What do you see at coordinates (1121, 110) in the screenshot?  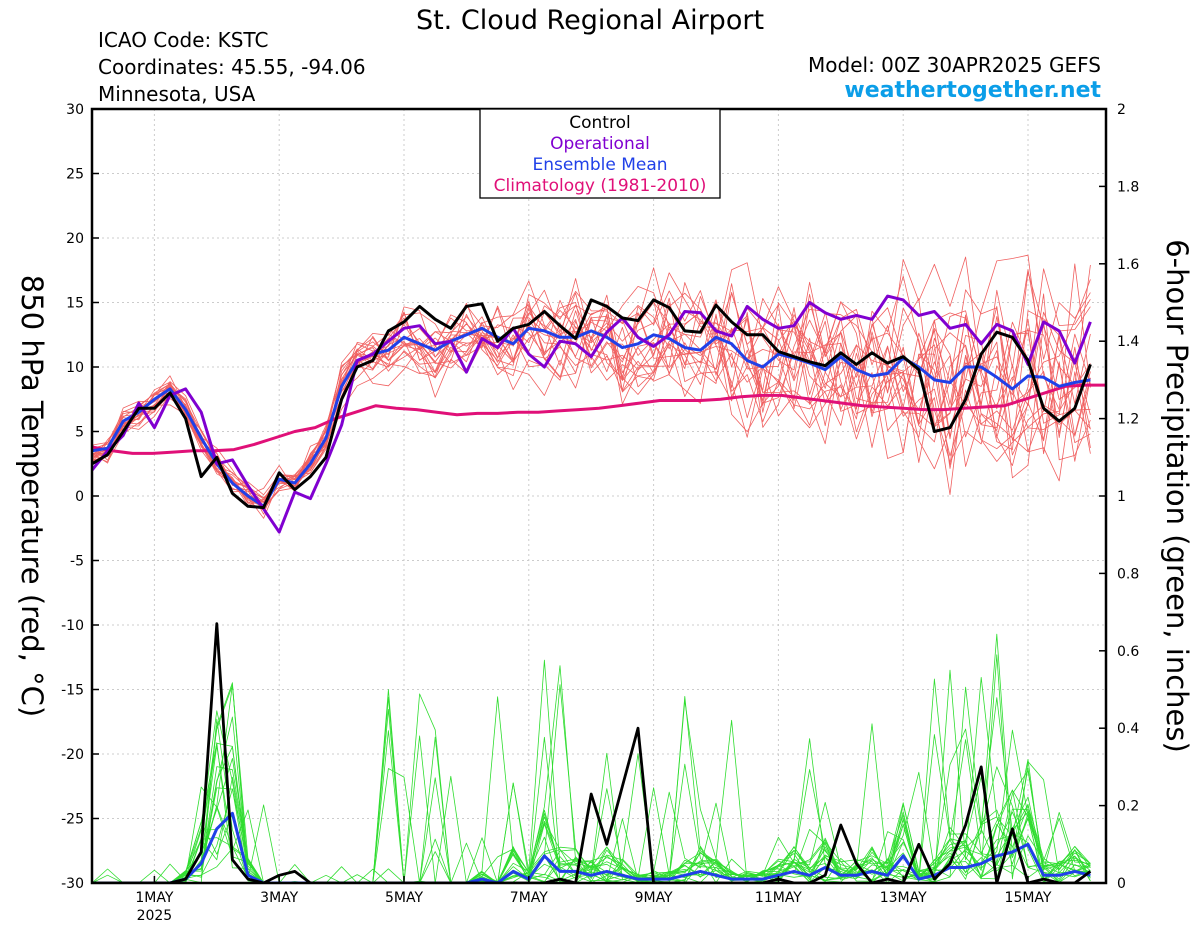 I see `y2-tick-label: 2` at bounding box center [1121, 110].